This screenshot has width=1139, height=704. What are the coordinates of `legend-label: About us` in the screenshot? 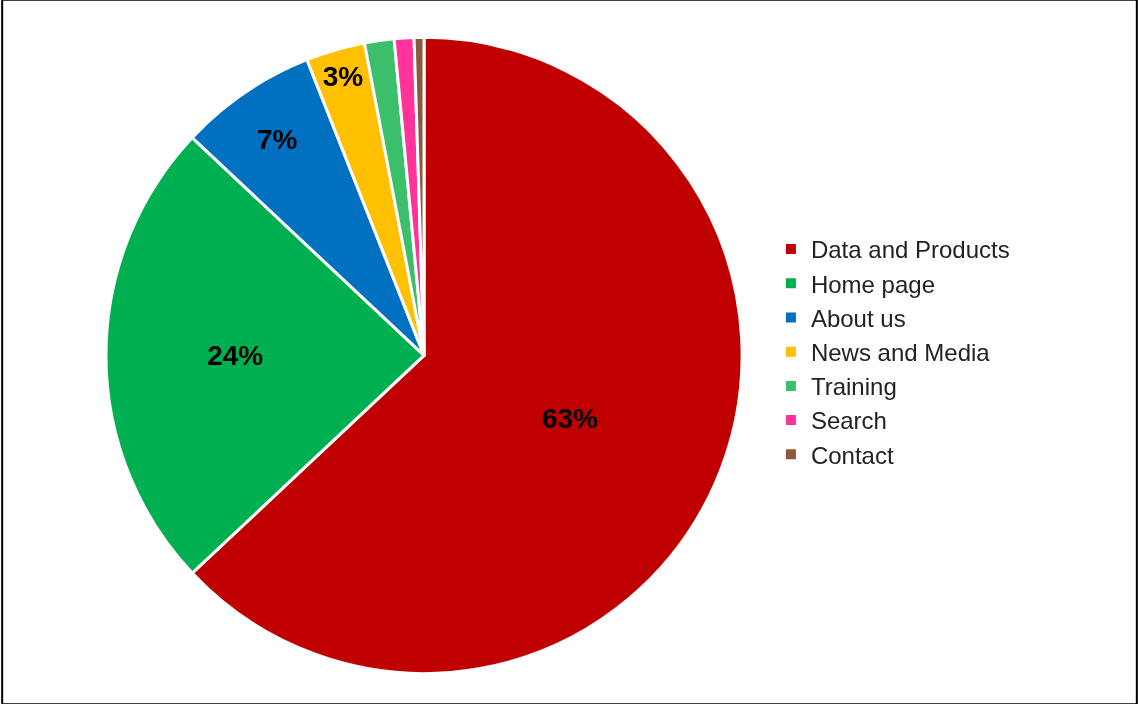 It's located at (858, 318).